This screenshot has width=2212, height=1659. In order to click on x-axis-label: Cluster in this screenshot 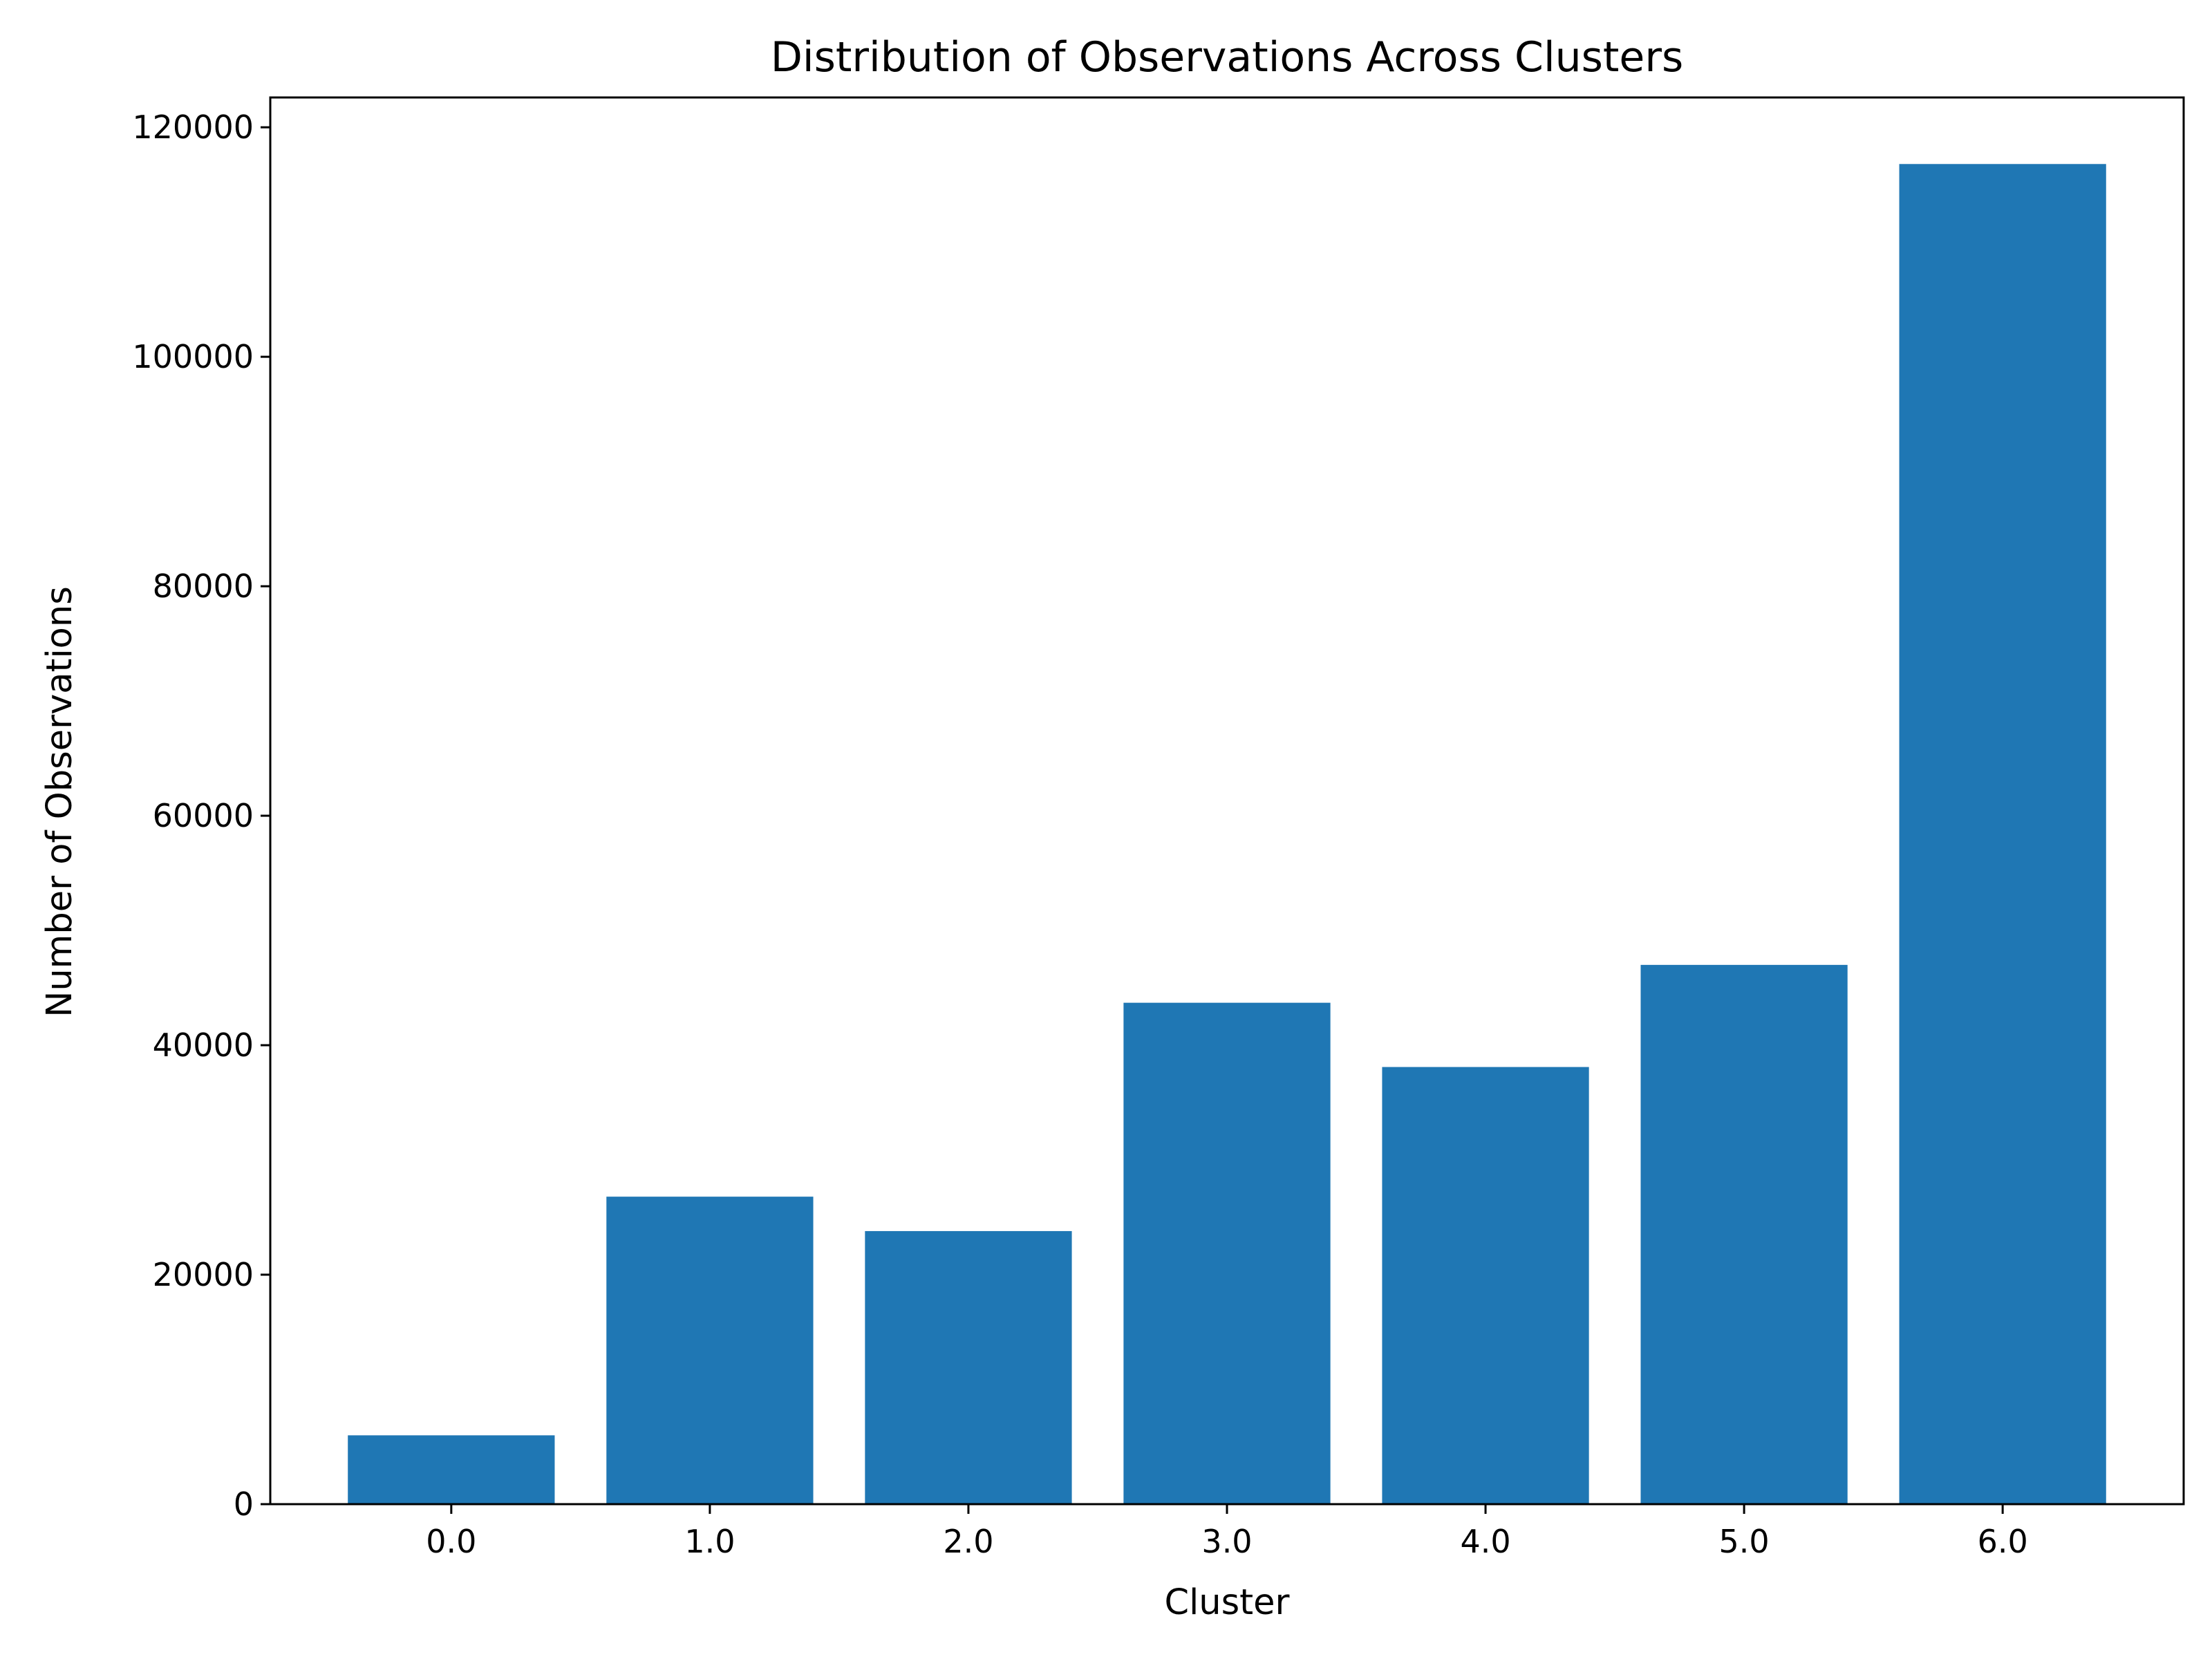, I will do `click(1227, 1602)`.